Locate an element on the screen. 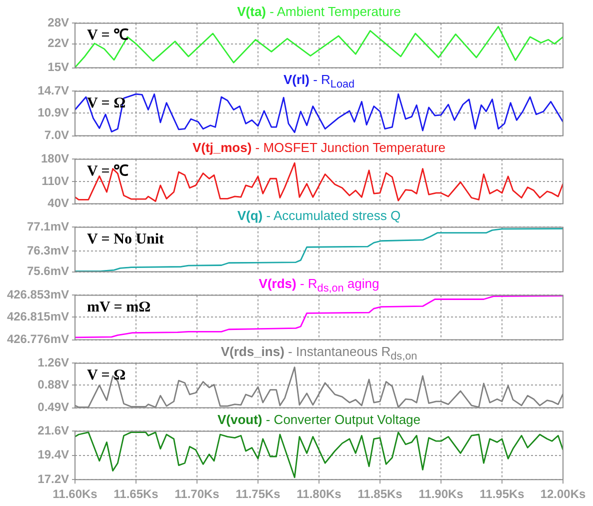 The height and width of the screenshot is (506, 593). y-tick-label: 21.6V is located at coordinates (53, 431).